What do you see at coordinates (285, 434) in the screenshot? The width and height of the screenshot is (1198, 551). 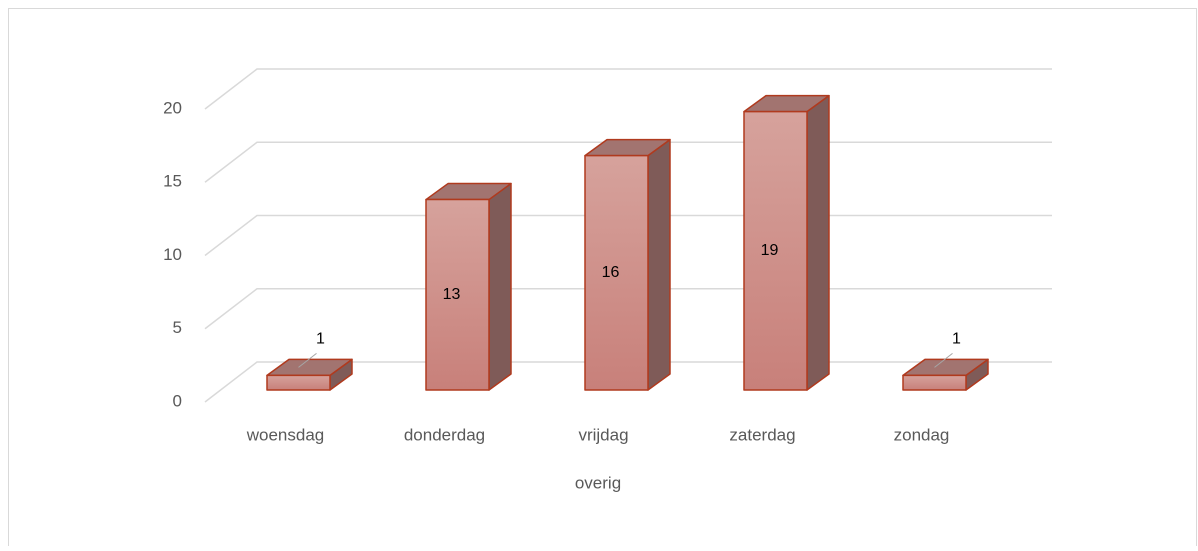 I see `x-tick-label: woensdag` at bounding box center [285, 434].